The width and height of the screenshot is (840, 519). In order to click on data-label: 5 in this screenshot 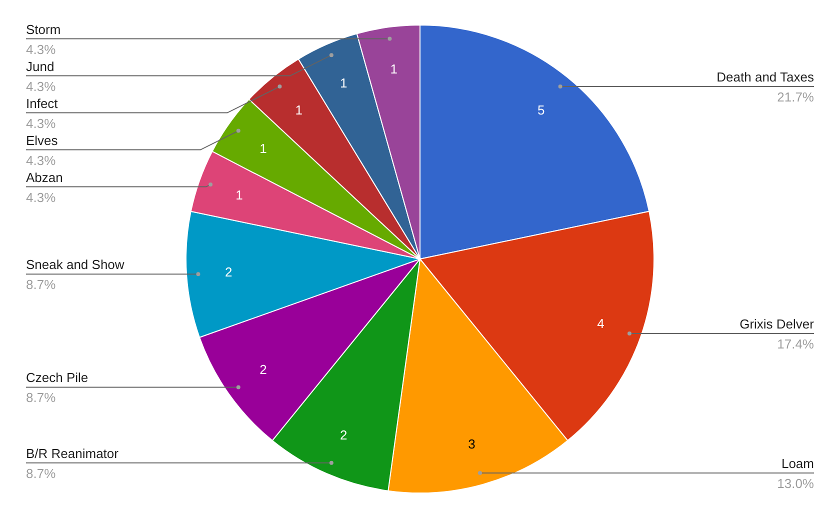, I will do `click(541, 110)`.